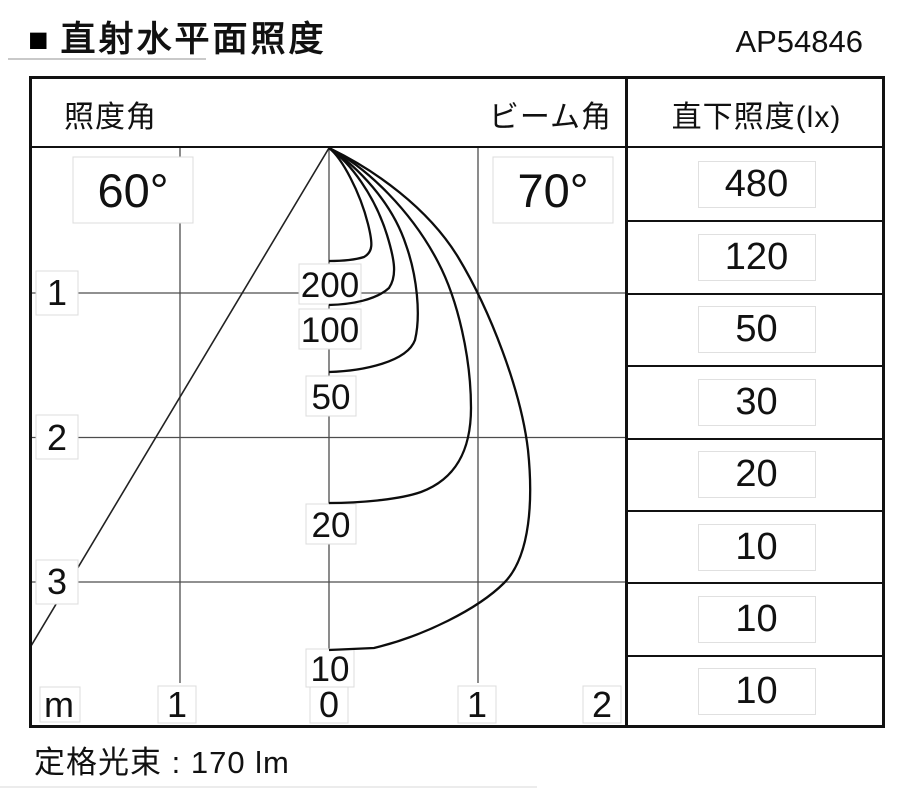 Image resolution: width=902 pixels, height=800 pixels. I want to click on illuminance-angle-value: 60°, so click(132, 190).